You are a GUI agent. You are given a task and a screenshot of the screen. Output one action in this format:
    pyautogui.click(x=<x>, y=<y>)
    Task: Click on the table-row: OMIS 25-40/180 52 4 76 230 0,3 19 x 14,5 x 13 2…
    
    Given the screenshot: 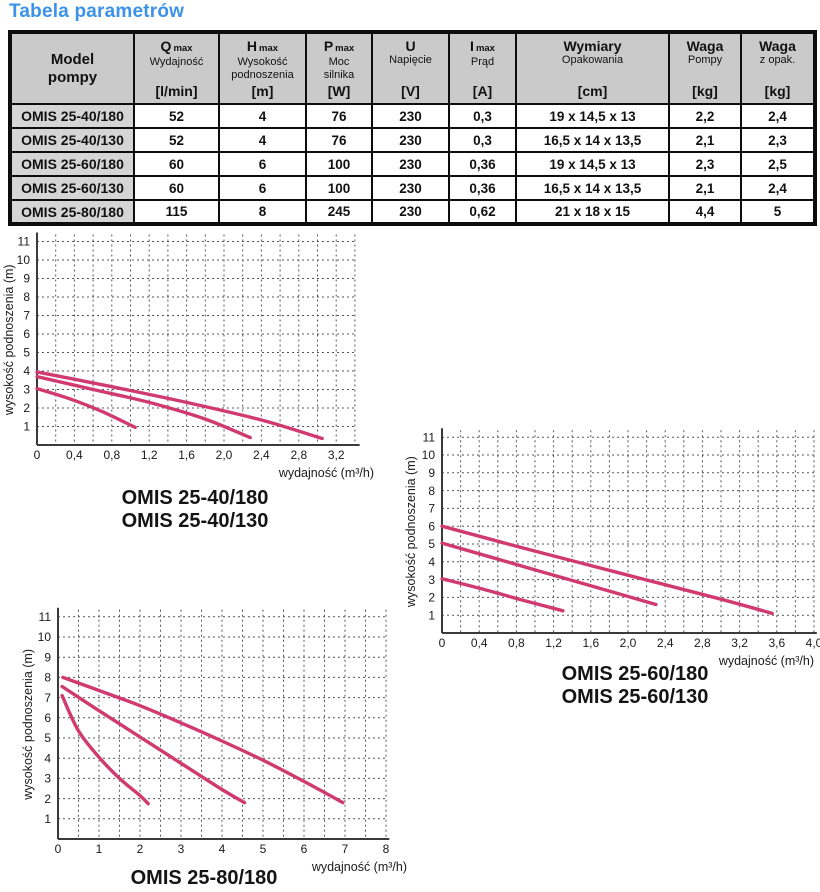 What is the action you would take?
    pyautogui.click(x=412, y=116)
    